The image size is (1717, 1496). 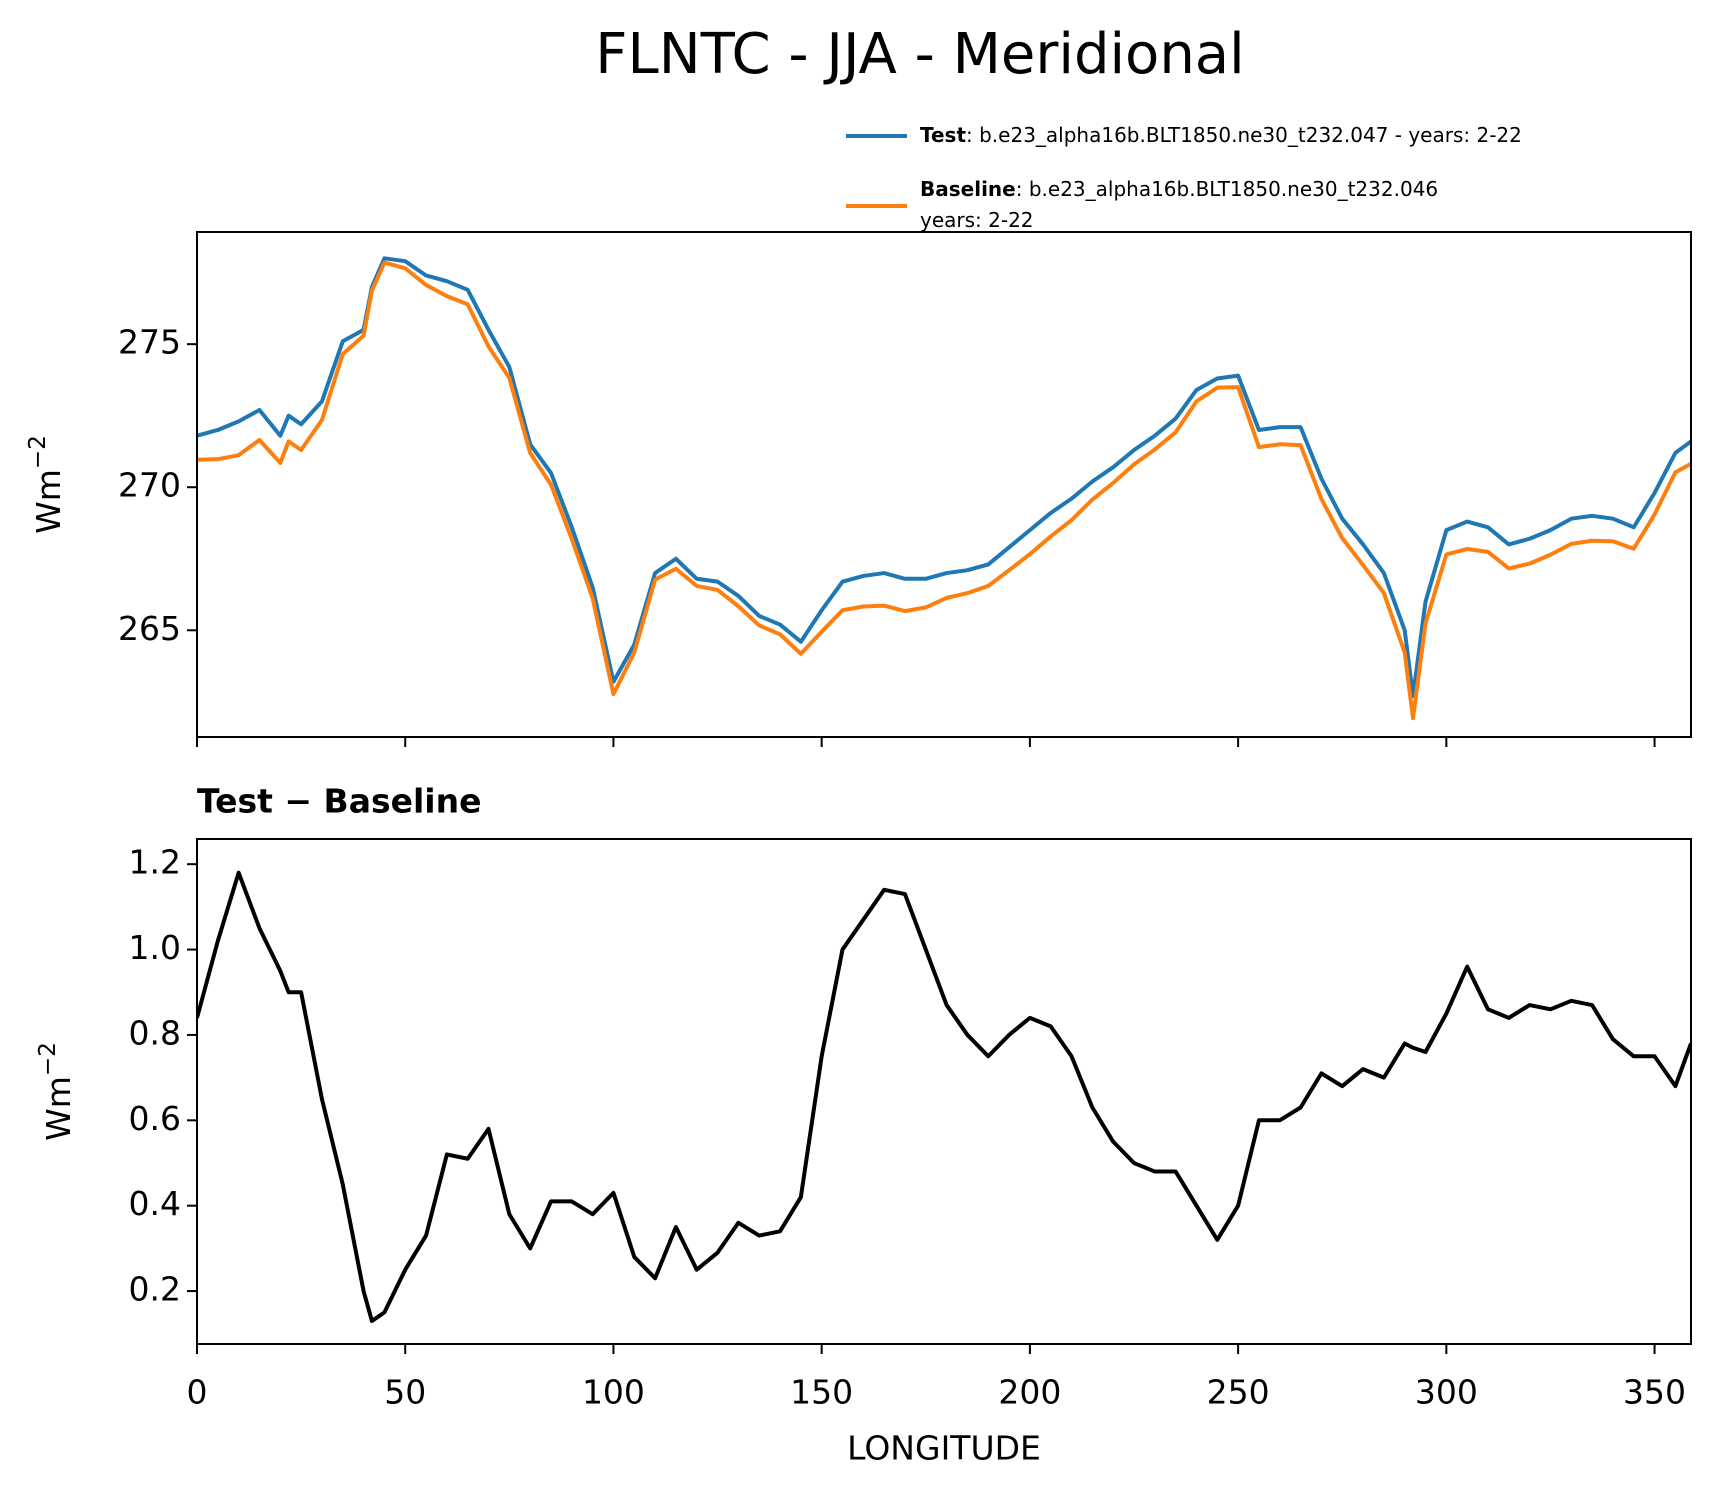 What do you see at coordinates (968, 189) in the screenshot?
I see `legend-name: Baseline` at bounding box center [968, 189].